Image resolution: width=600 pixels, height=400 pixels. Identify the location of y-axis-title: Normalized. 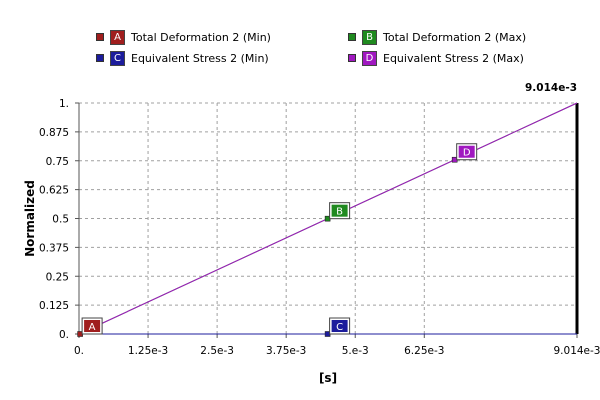
(30, 218).